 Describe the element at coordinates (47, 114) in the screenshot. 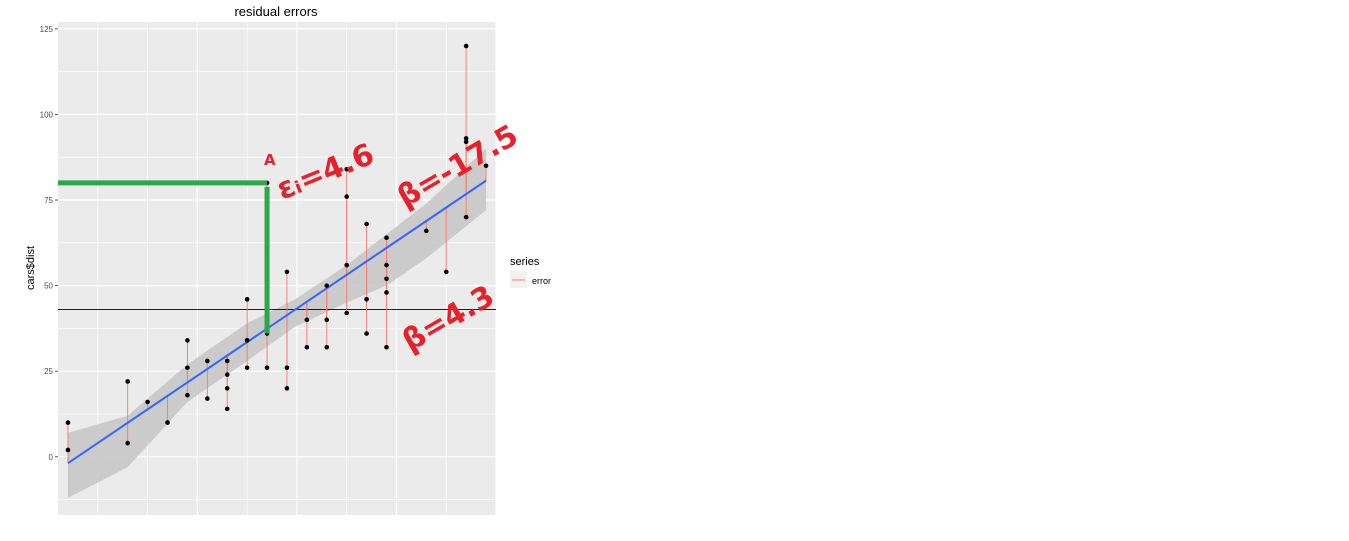

I see `y-tick-label: 100` at that location.